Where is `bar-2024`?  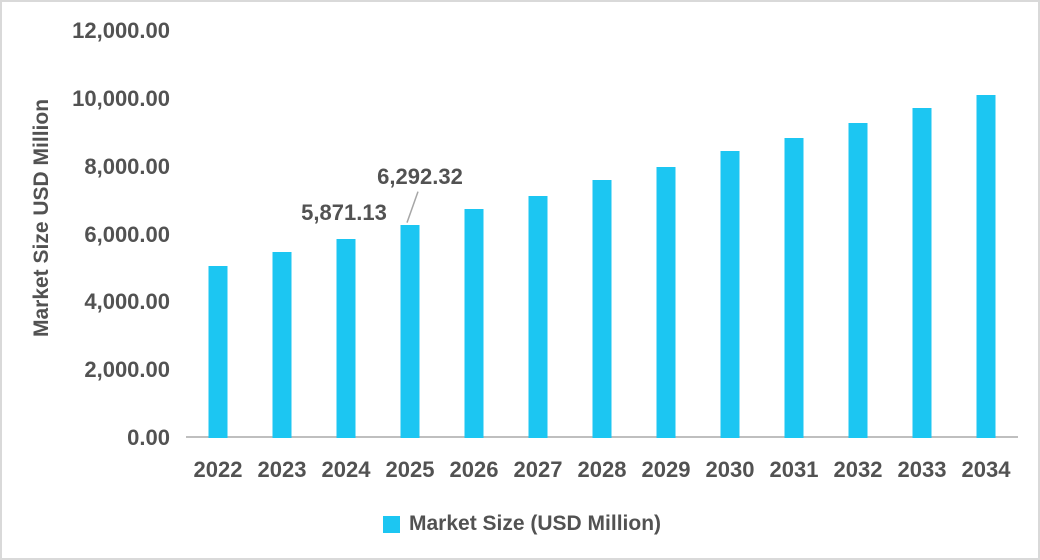
bar-2024 is located at coordinates (346, 338).